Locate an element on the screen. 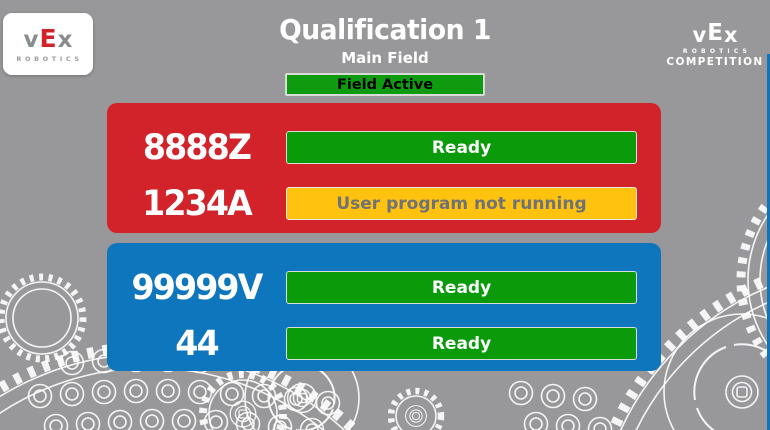  screen-edge-accent is located at coordinates (768, 242).